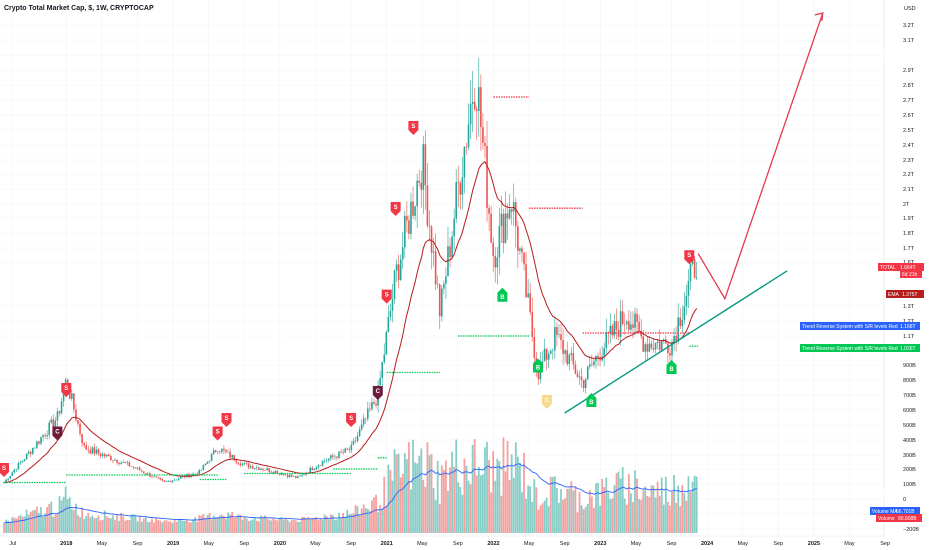 The height and width of the screenshot is (550, 932). Describe the element at coordinates (909, 116) in the screenshot. I see `y-tick-label: 2.6T` at that location.